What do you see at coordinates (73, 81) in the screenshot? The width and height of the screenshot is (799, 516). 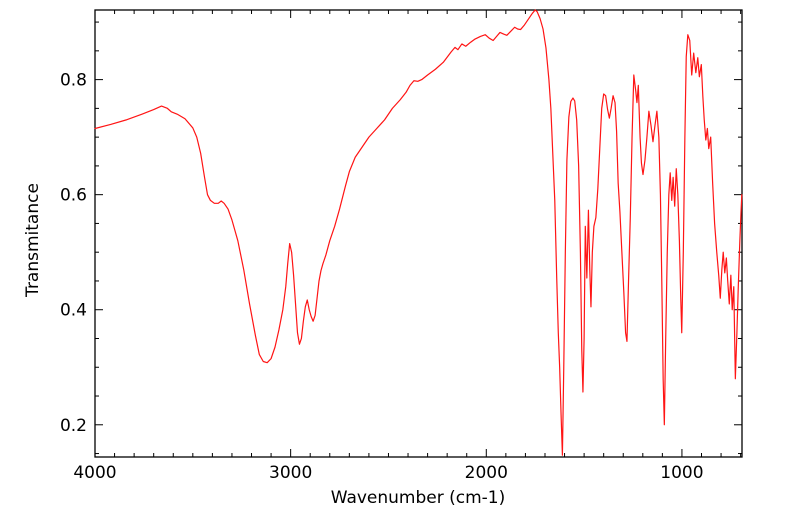 I see `y-tick-label: 0.8` at bounding box center [73, 81].